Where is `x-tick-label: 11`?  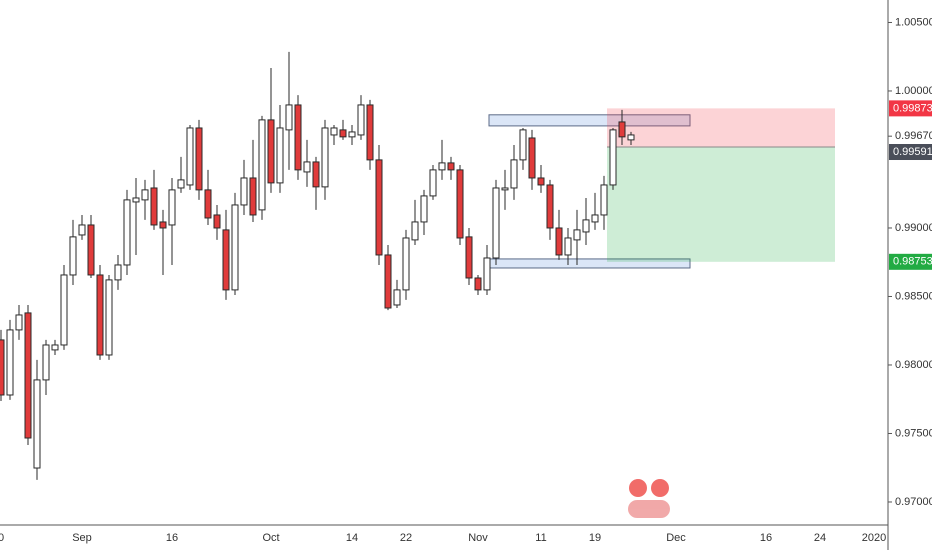 x-tick-label: 11 is located at coordinates (540, 538).